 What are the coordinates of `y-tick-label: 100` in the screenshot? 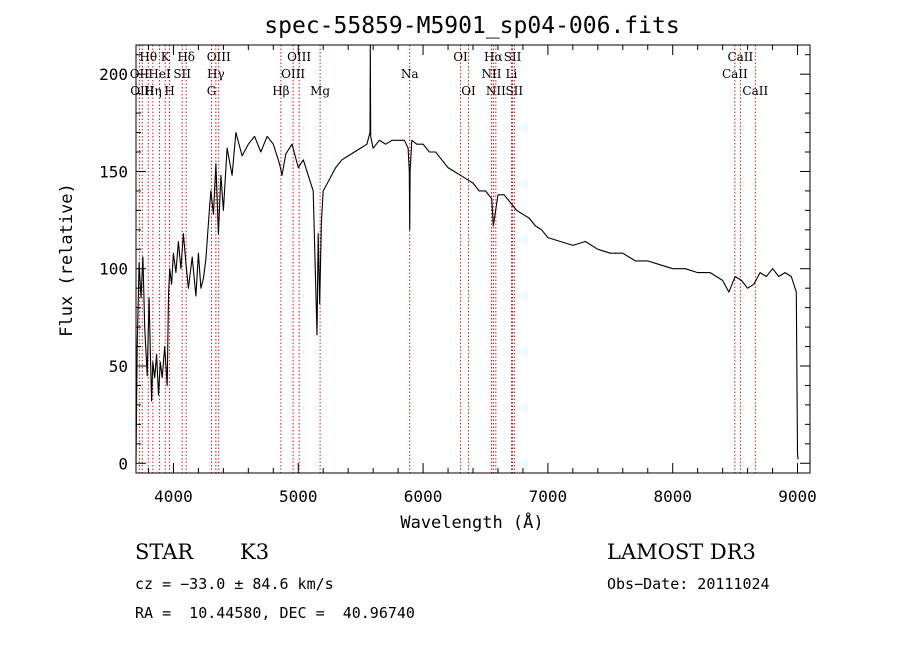 It's located at (113, 269).